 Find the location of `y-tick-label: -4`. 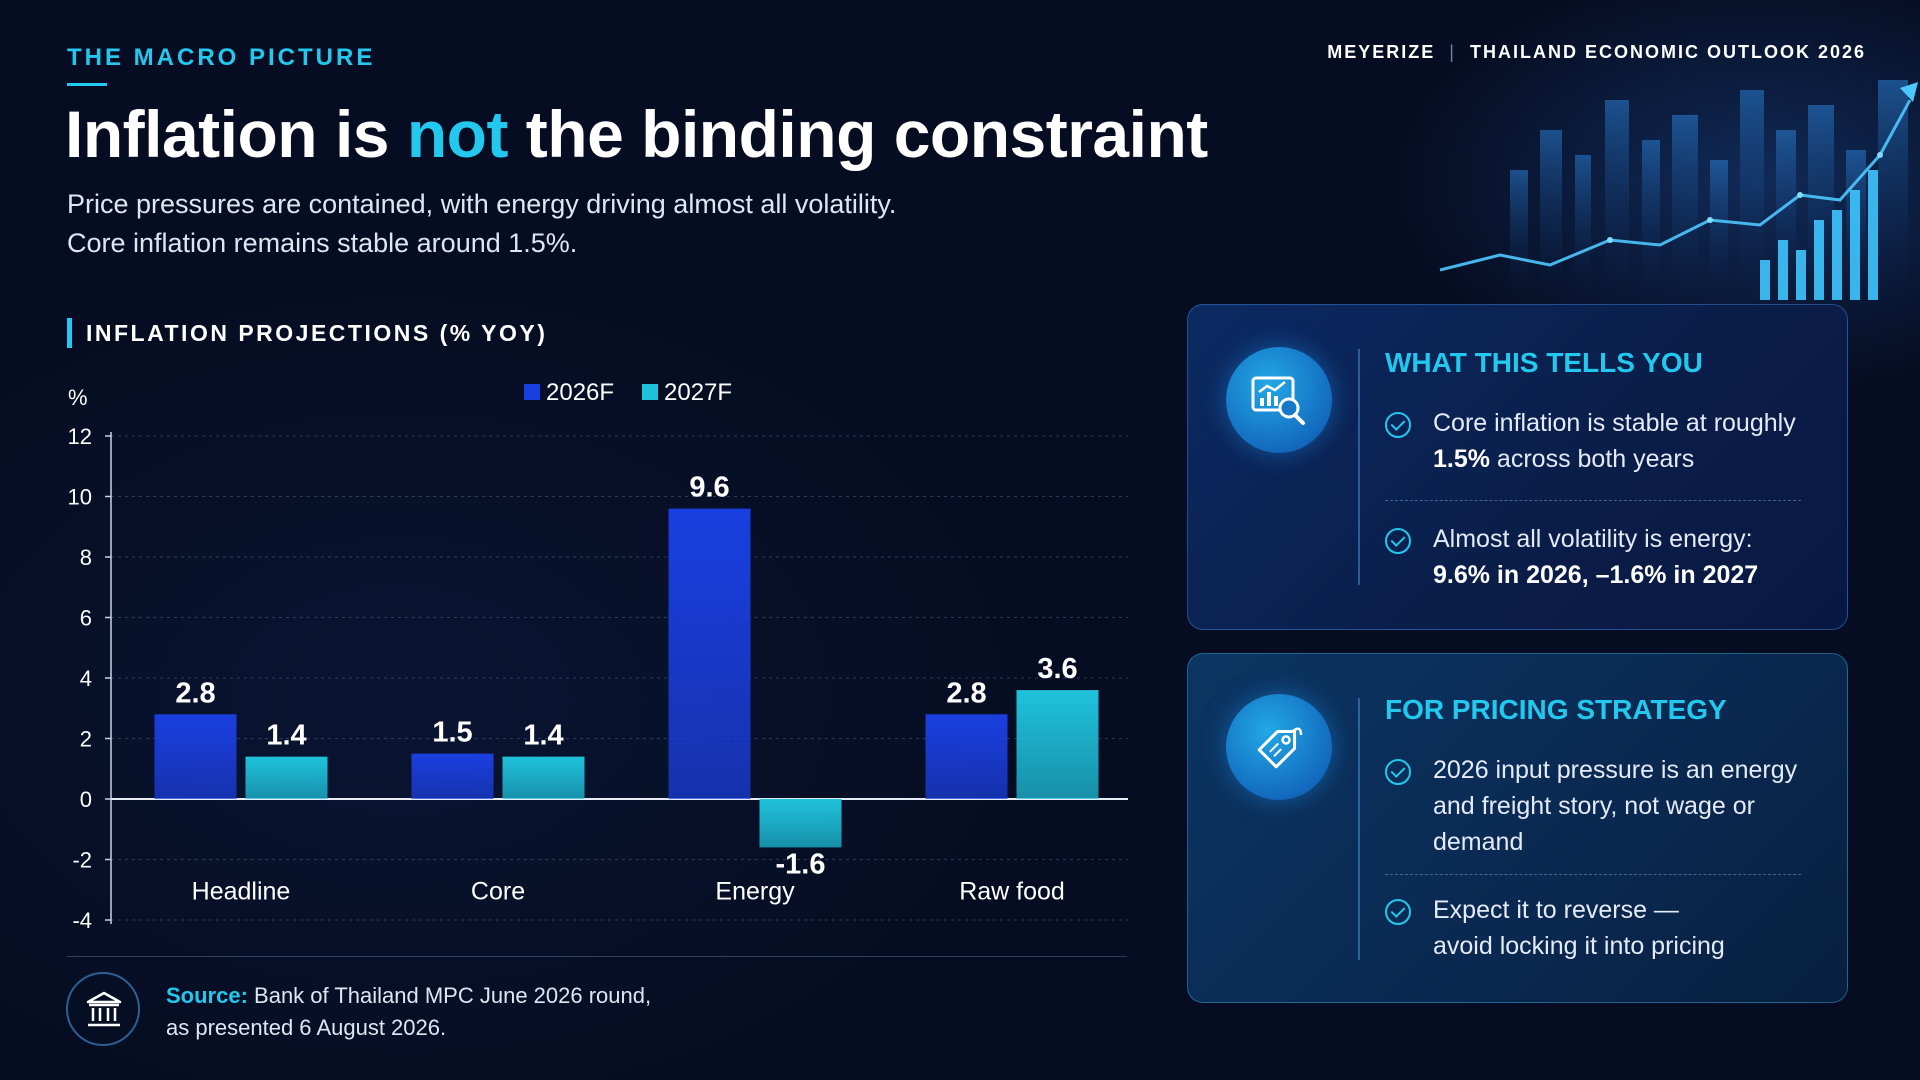

y-tick-label: -4 is located at coordinates (82, 920).